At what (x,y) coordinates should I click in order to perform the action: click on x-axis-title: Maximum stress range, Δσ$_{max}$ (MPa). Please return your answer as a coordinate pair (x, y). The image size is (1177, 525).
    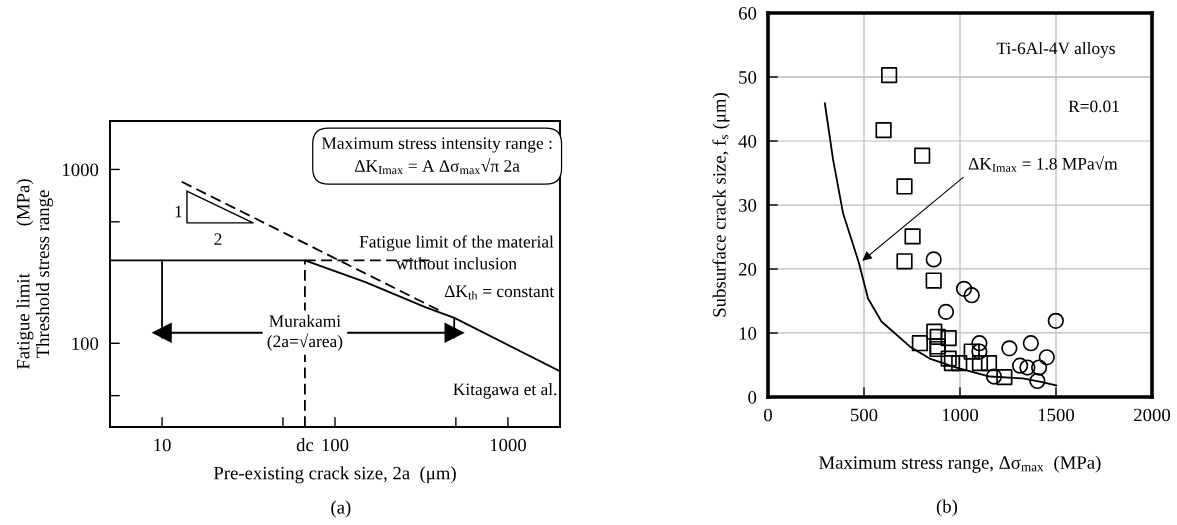
    Looking at the image, I should click on (960, 464).